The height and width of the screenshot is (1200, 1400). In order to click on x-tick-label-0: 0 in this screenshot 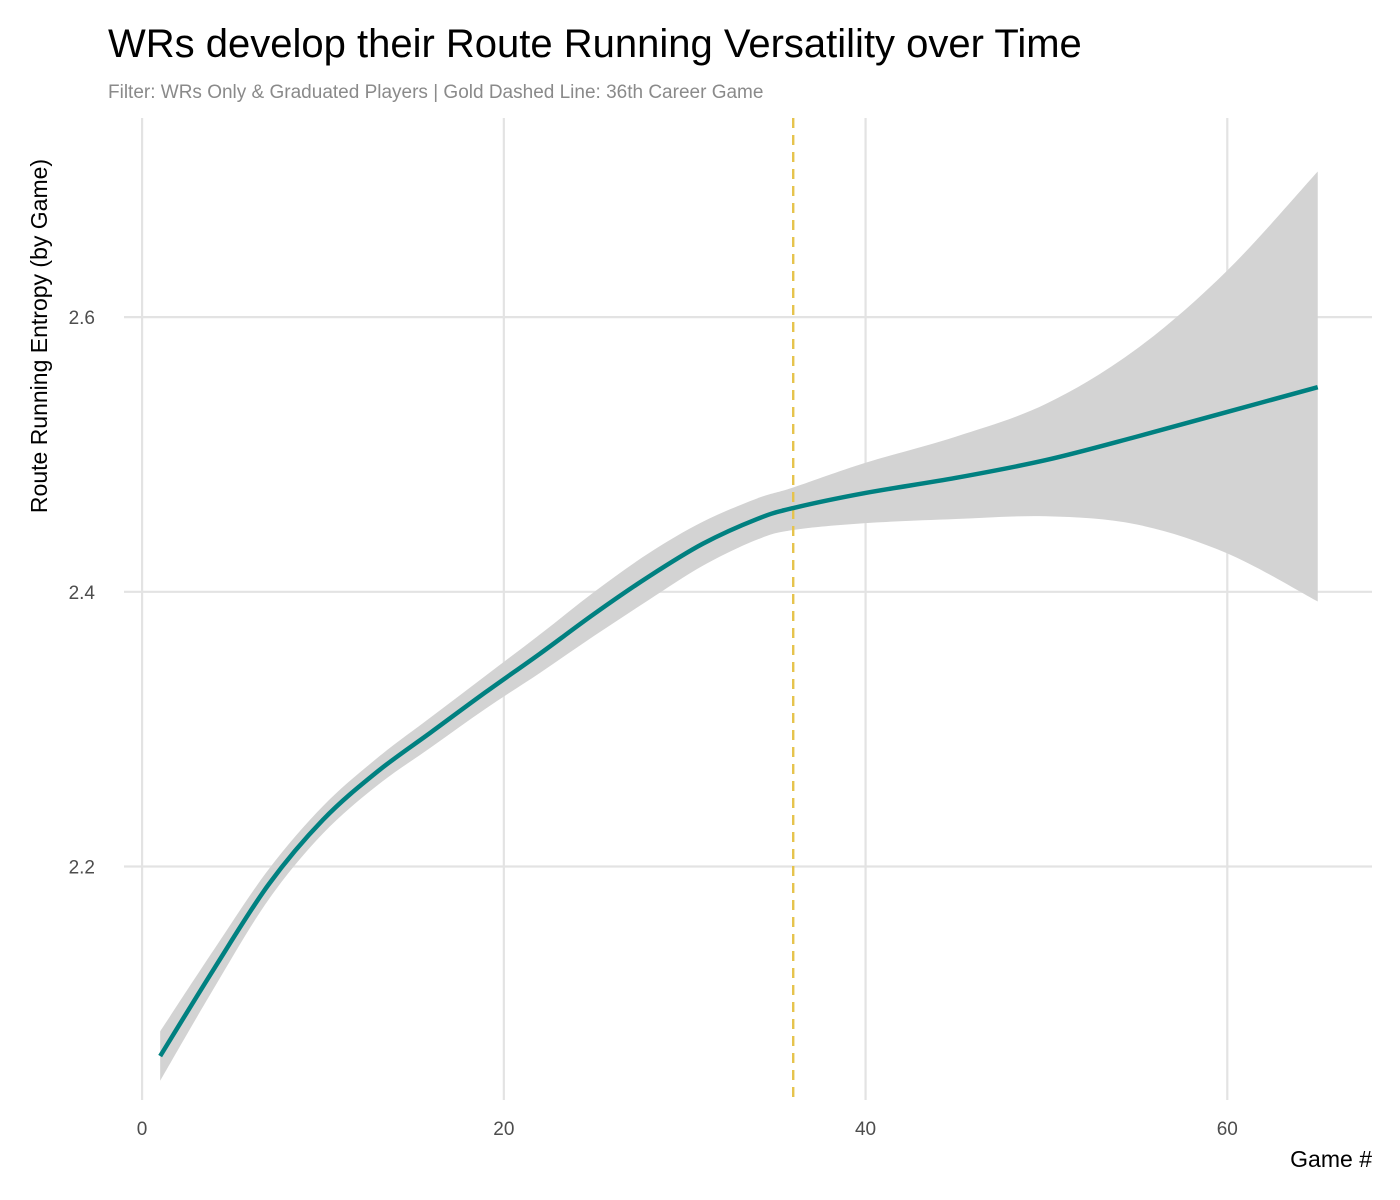, I will do `click(142, 1129)`.